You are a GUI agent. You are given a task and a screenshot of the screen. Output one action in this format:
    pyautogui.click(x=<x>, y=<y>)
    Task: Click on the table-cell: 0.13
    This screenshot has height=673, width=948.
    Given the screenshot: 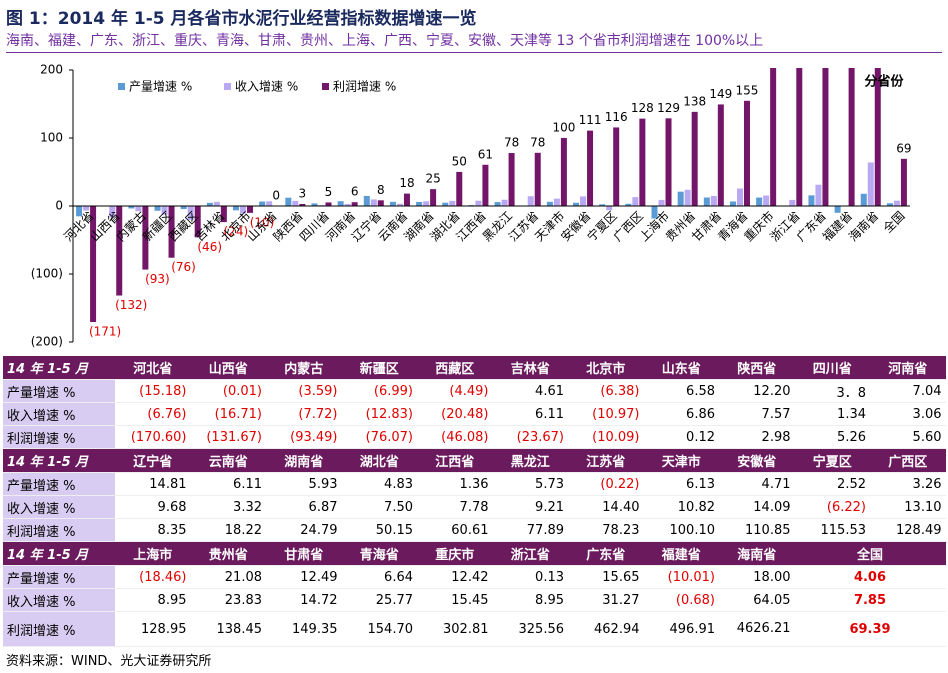 What is the action you would take?
    pyautogui.click(x=530, y=577)
    